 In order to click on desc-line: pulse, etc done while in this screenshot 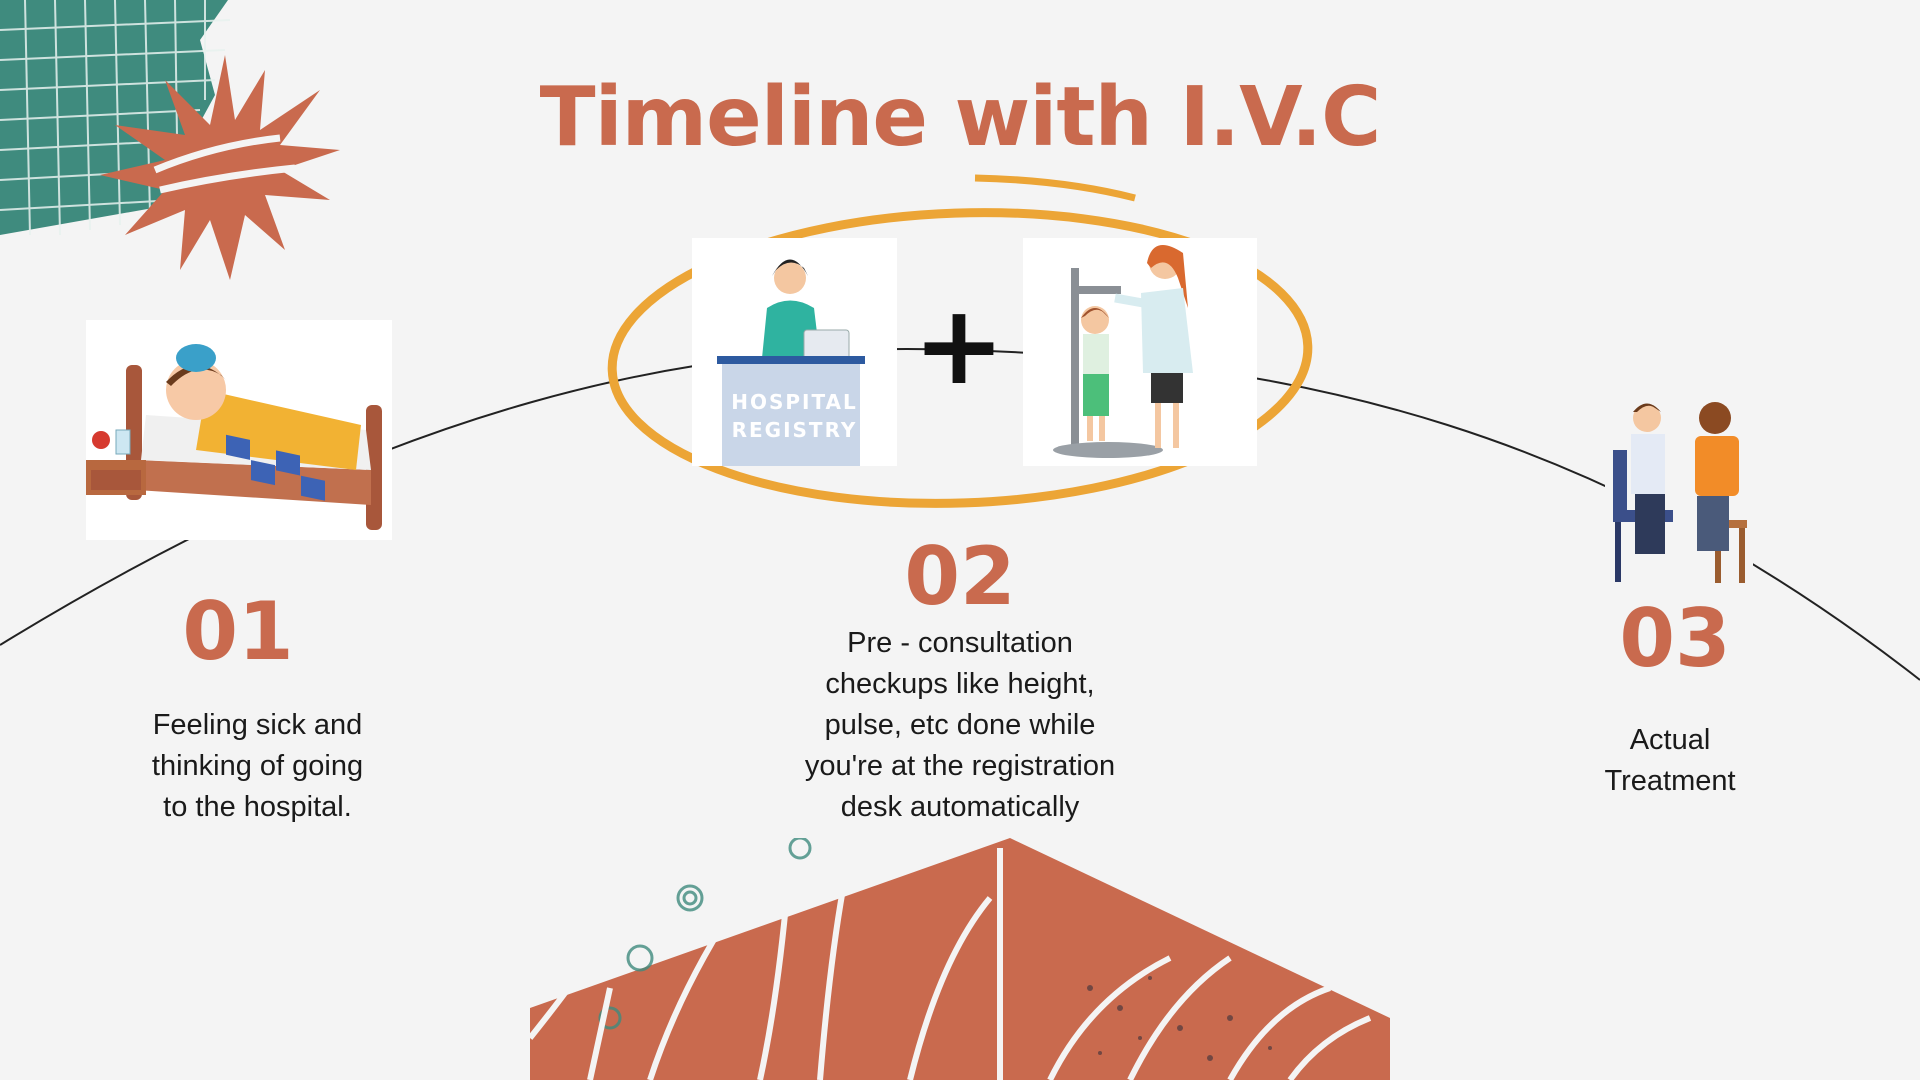, I will do `click(960, 725)`.